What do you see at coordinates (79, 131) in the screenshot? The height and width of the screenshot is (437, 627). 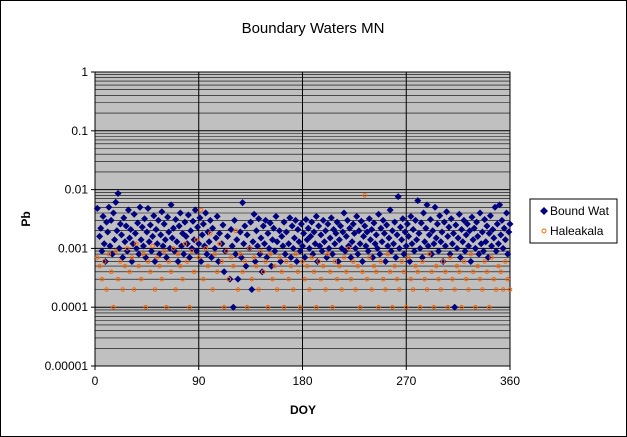 I see `y-tick-label: 0.1` at bounding box center [79, 131].